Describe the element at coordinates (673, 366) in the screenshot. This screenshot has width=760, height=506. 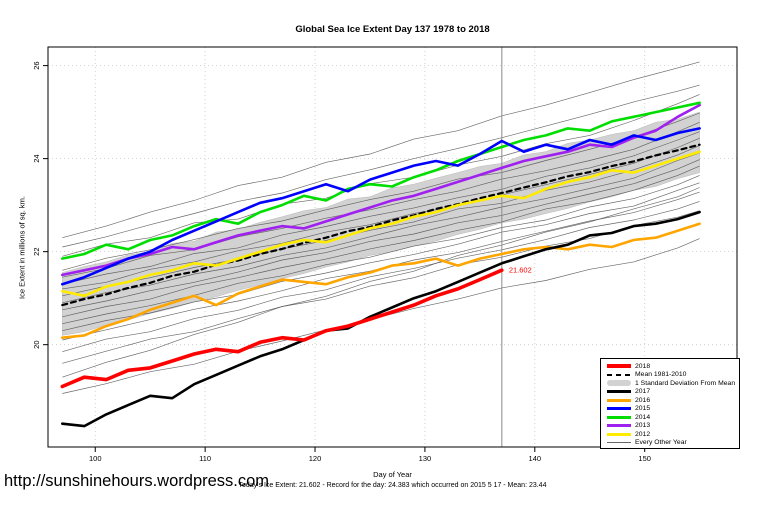
I see `legend-item-2018: 2018` at that location.